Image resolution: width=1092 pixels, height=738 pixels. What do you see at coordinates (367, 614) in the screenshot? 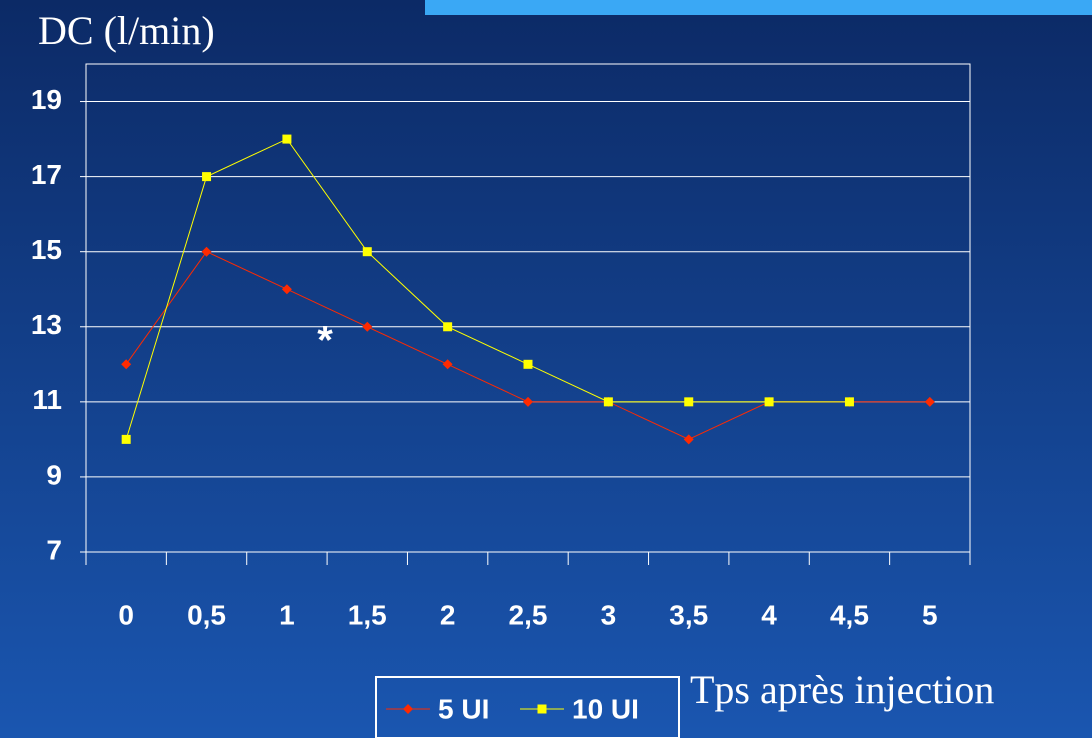
I see `x-tick-label: 1,5` at bounding box center [367, 614].